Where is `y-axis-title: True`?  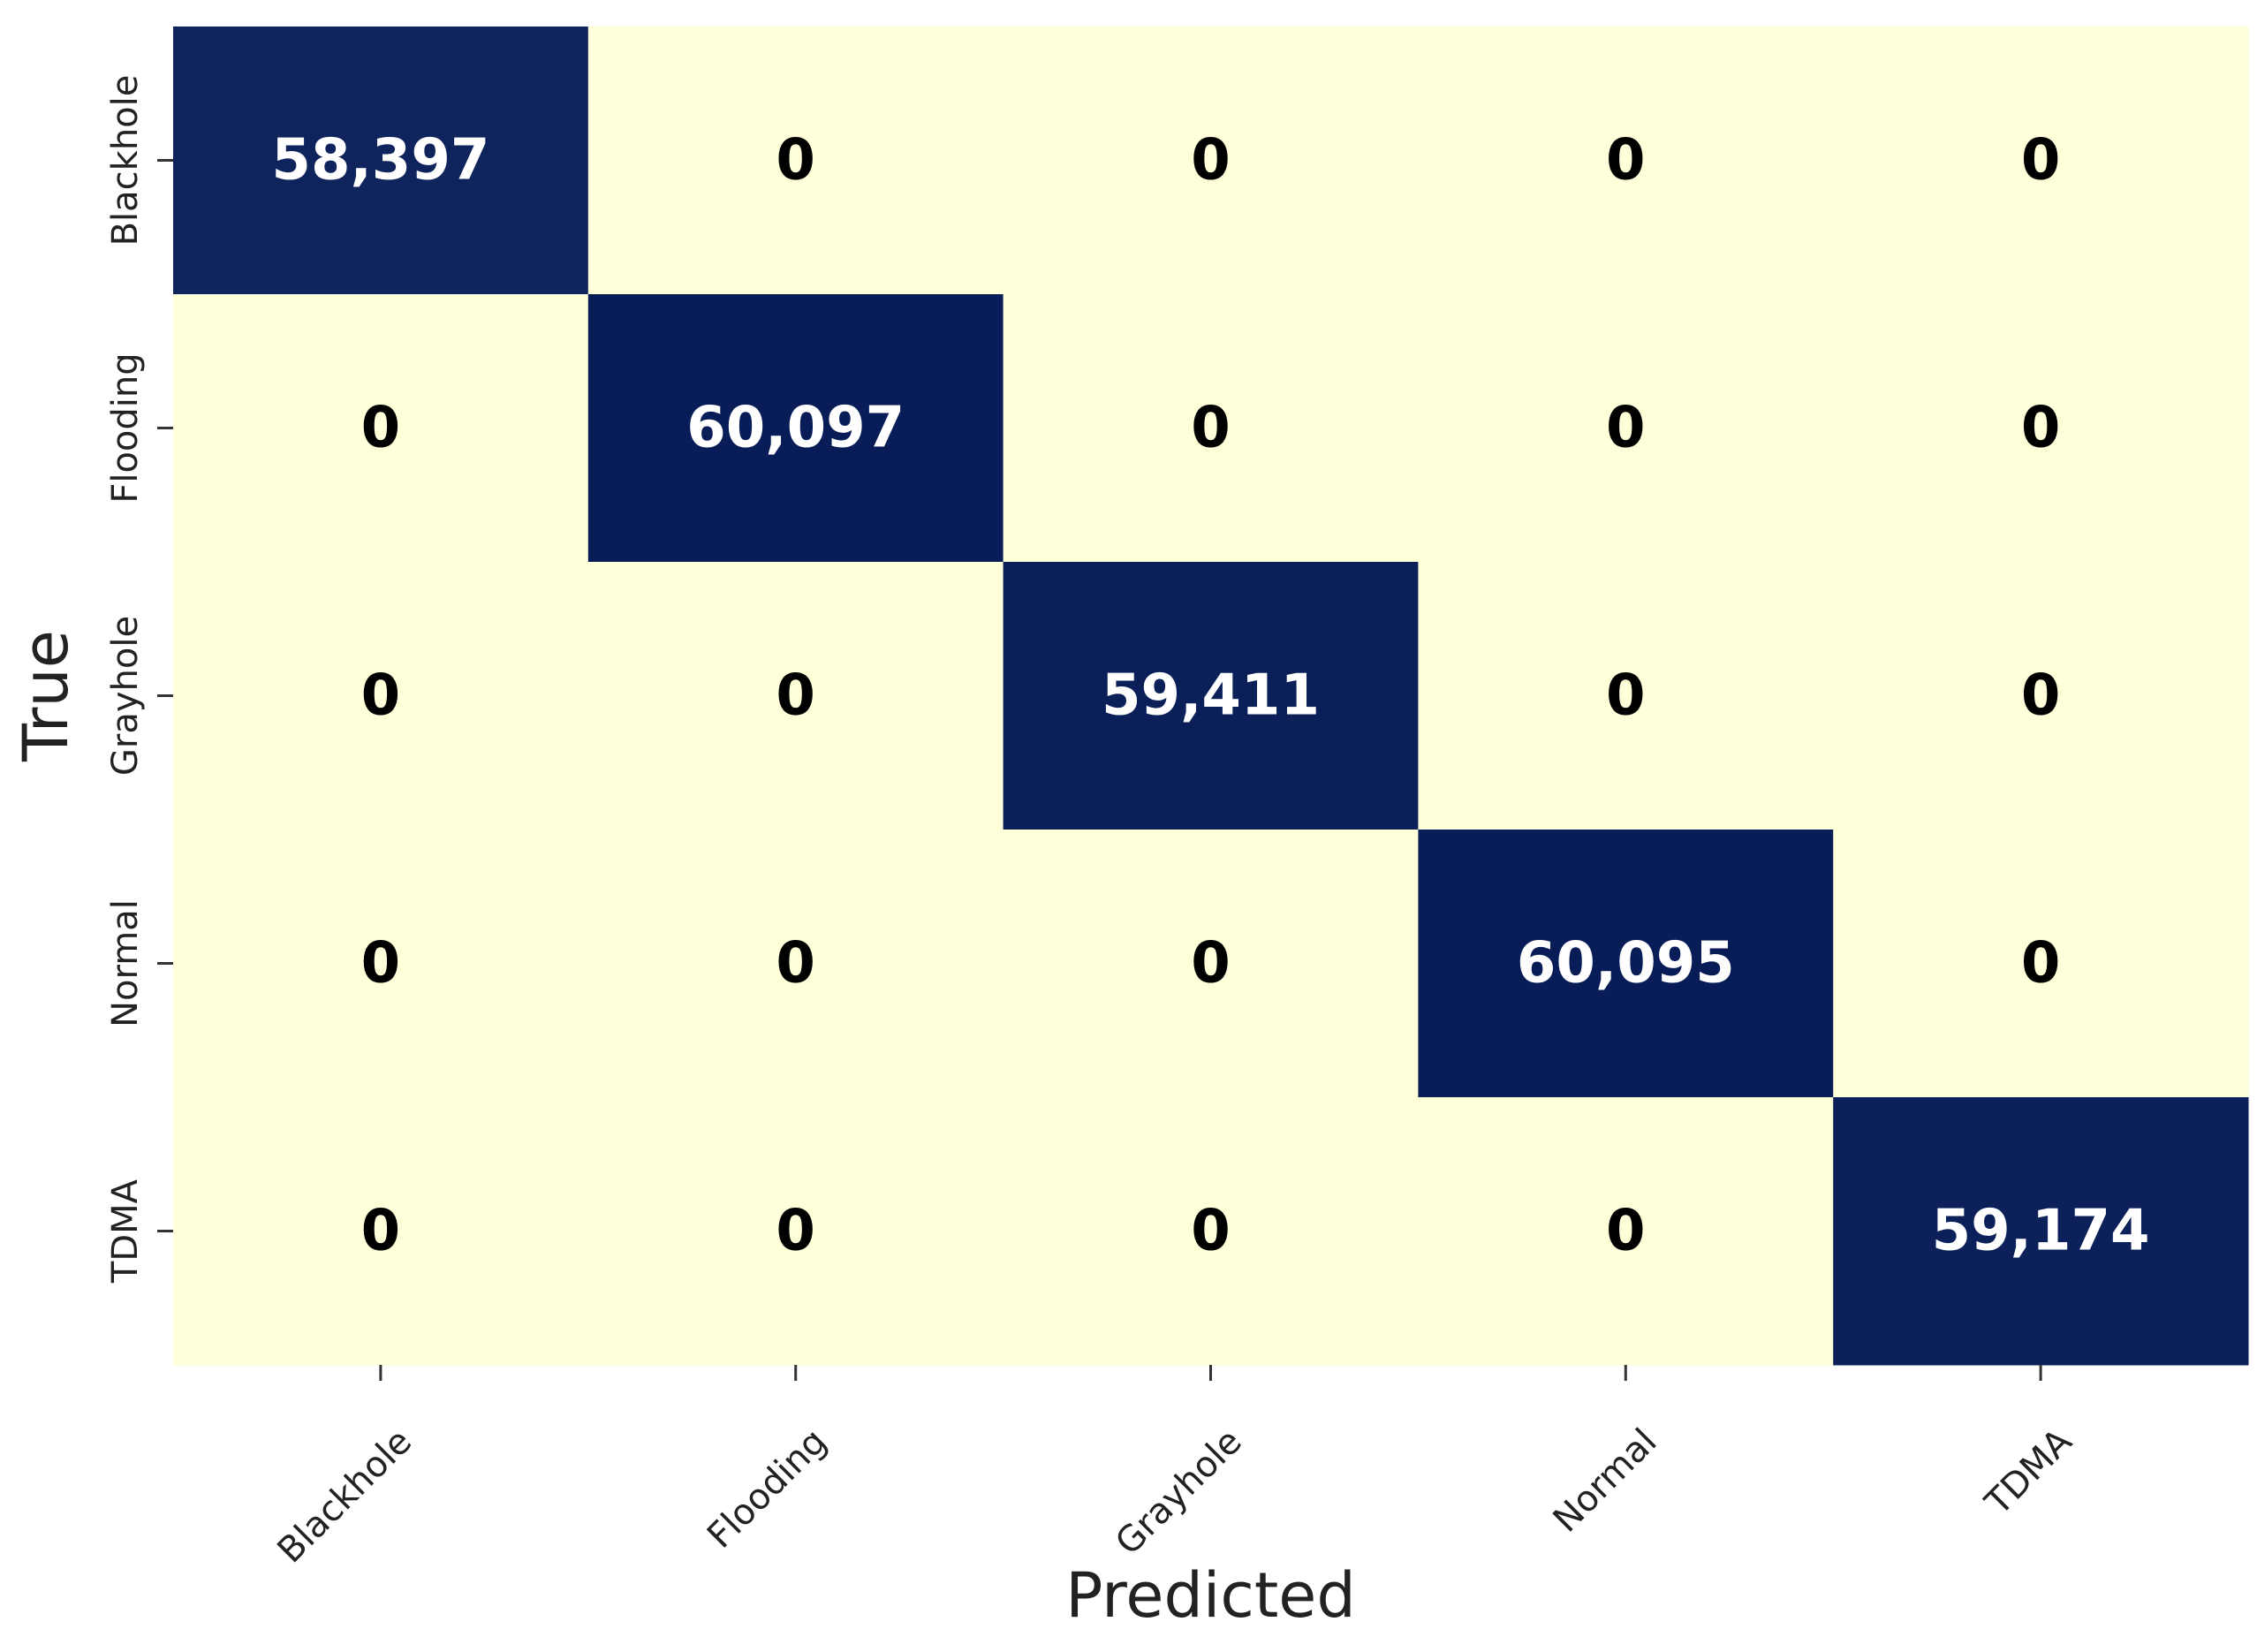 y-axis-title: True is located at coordinates (46, 696).